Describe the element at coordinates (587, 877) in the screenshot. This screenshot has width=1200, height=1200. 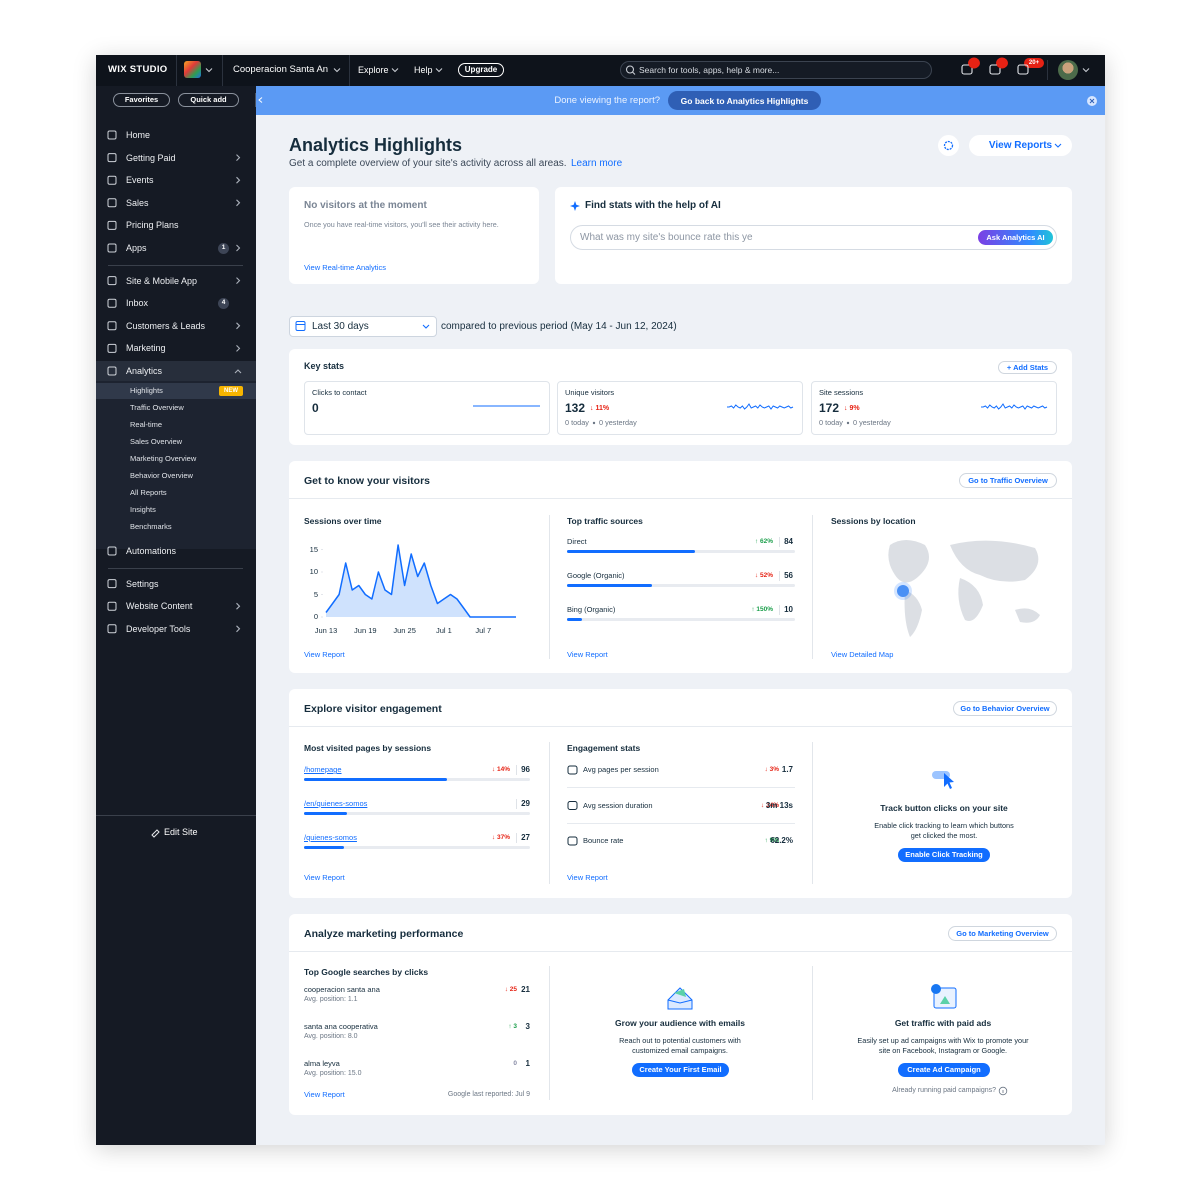
I see `stats-link: View Report` at that location.